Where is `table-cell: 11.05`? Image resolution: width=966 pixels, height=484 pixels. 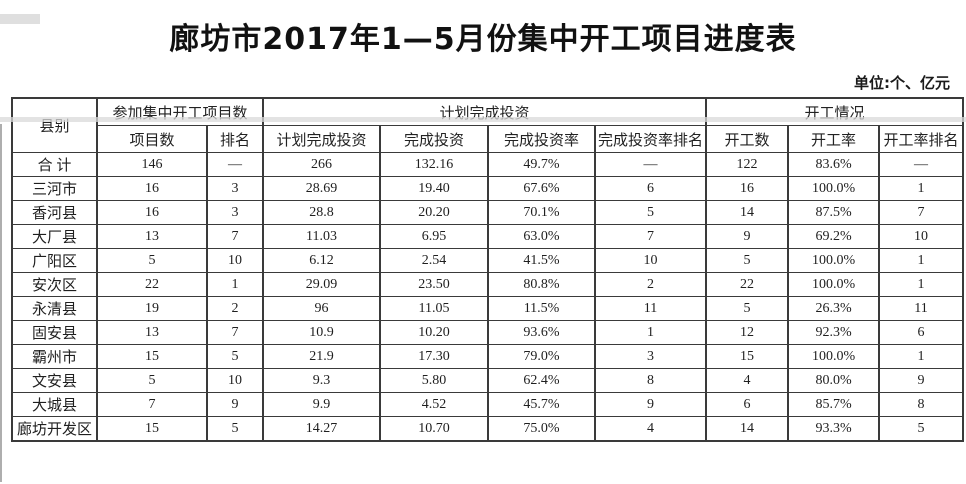
table-cell: 11.05 is located at coordinates (434, 308).